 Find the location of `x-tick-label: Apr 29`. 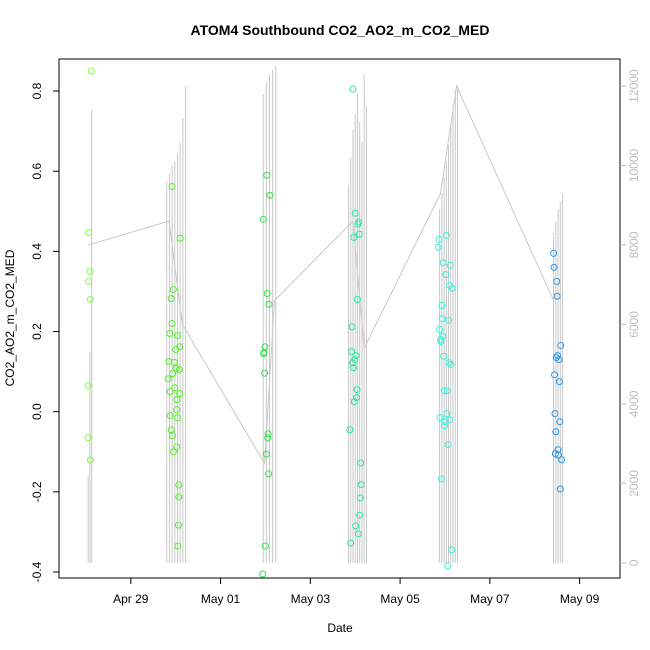

x-tick-label: Apr 29 is located at coordinates (131, 599).